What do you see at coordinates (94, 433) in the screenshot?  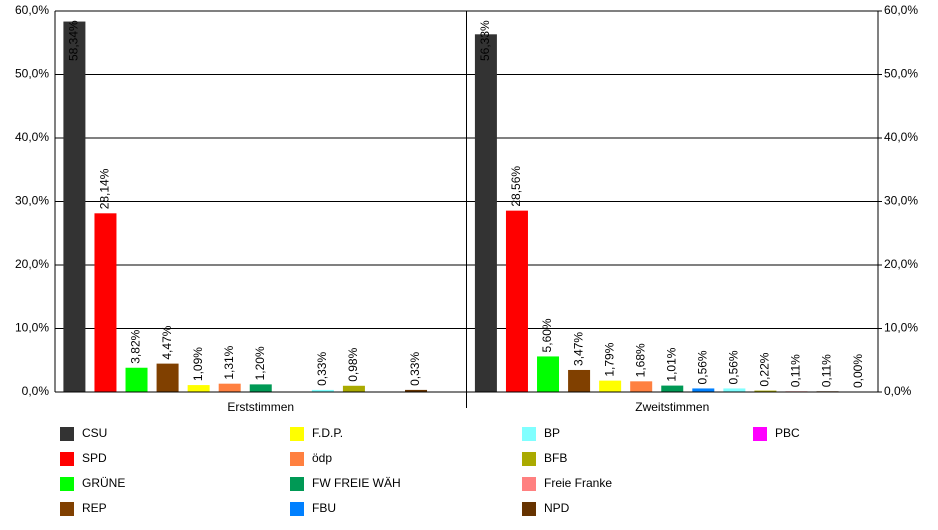 I see `legend-label: CSU` at bounding box center [94, 433].